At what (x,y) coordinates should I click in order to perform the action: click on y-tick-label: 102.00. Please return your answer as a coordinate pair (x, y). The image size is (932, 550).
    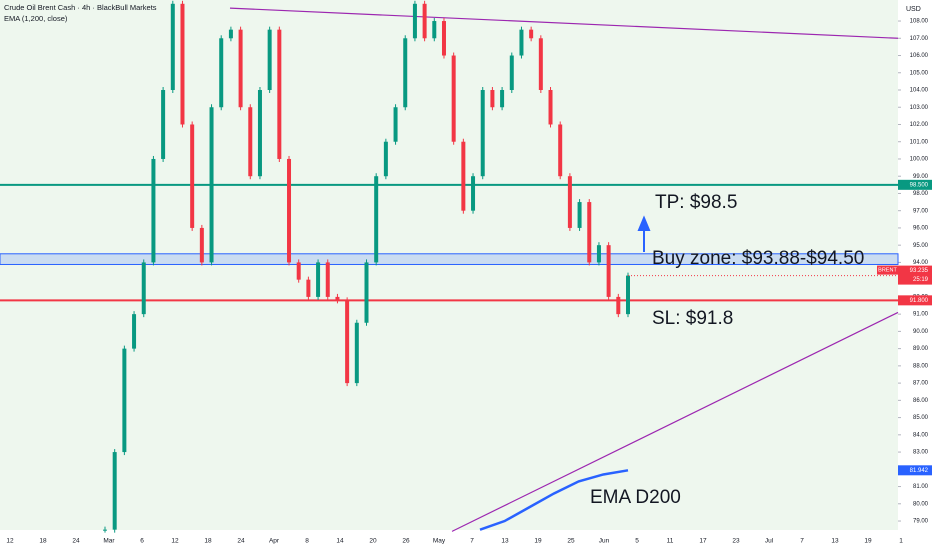
    Looking at the image, I should click on (919, 125).